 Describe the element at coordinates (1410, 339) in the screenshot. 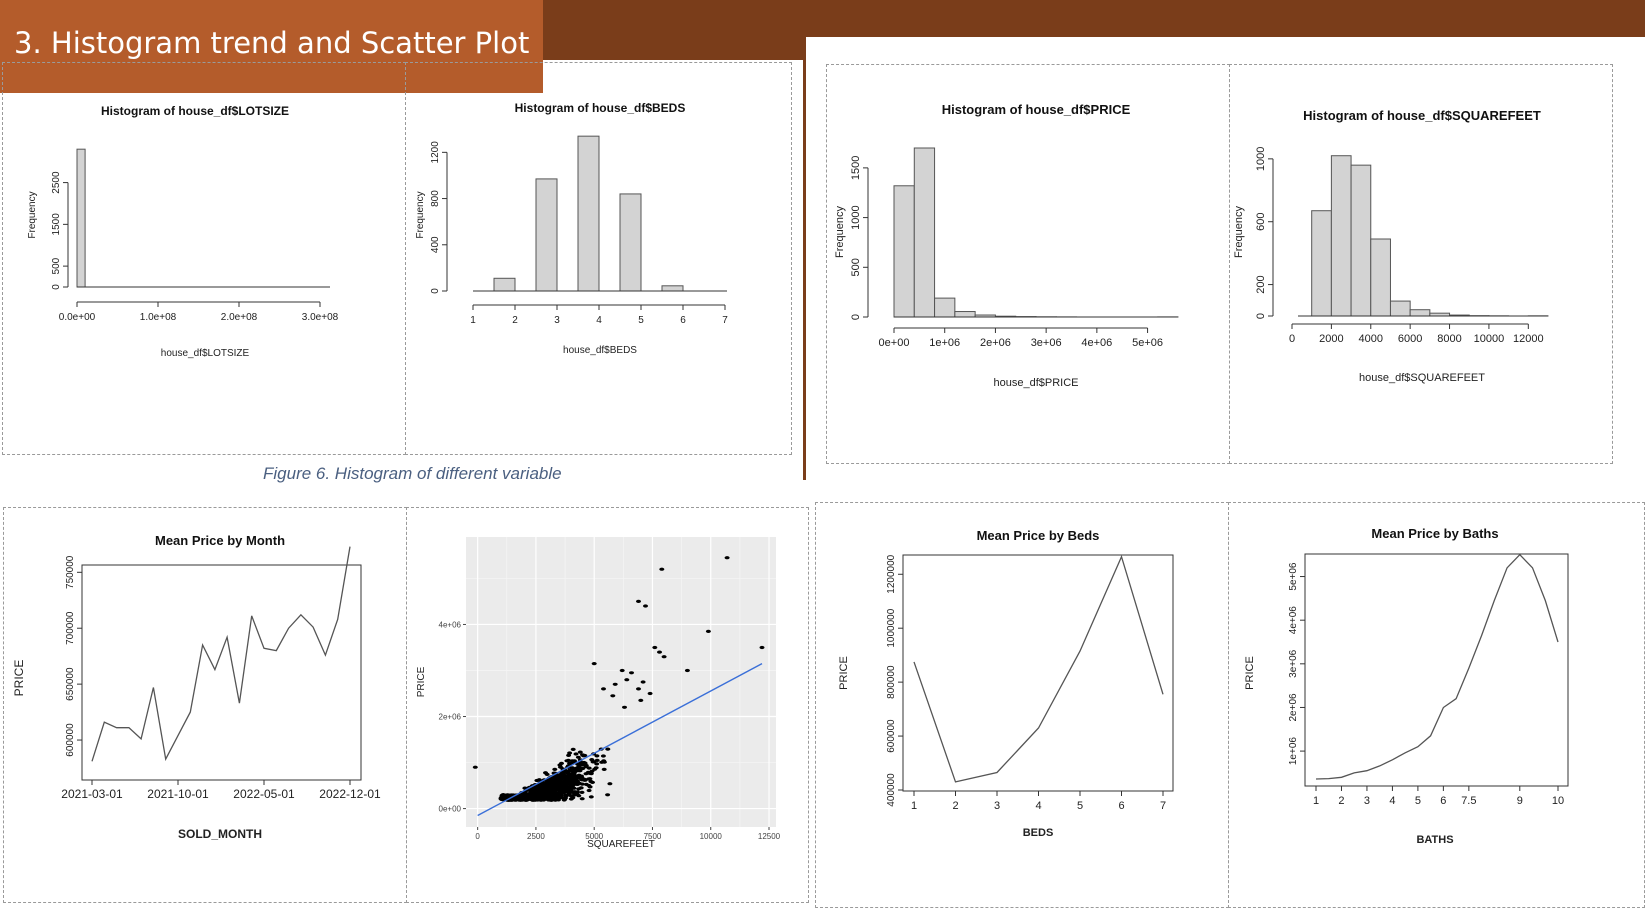

I see `x-tick-label: 6000` at that location.